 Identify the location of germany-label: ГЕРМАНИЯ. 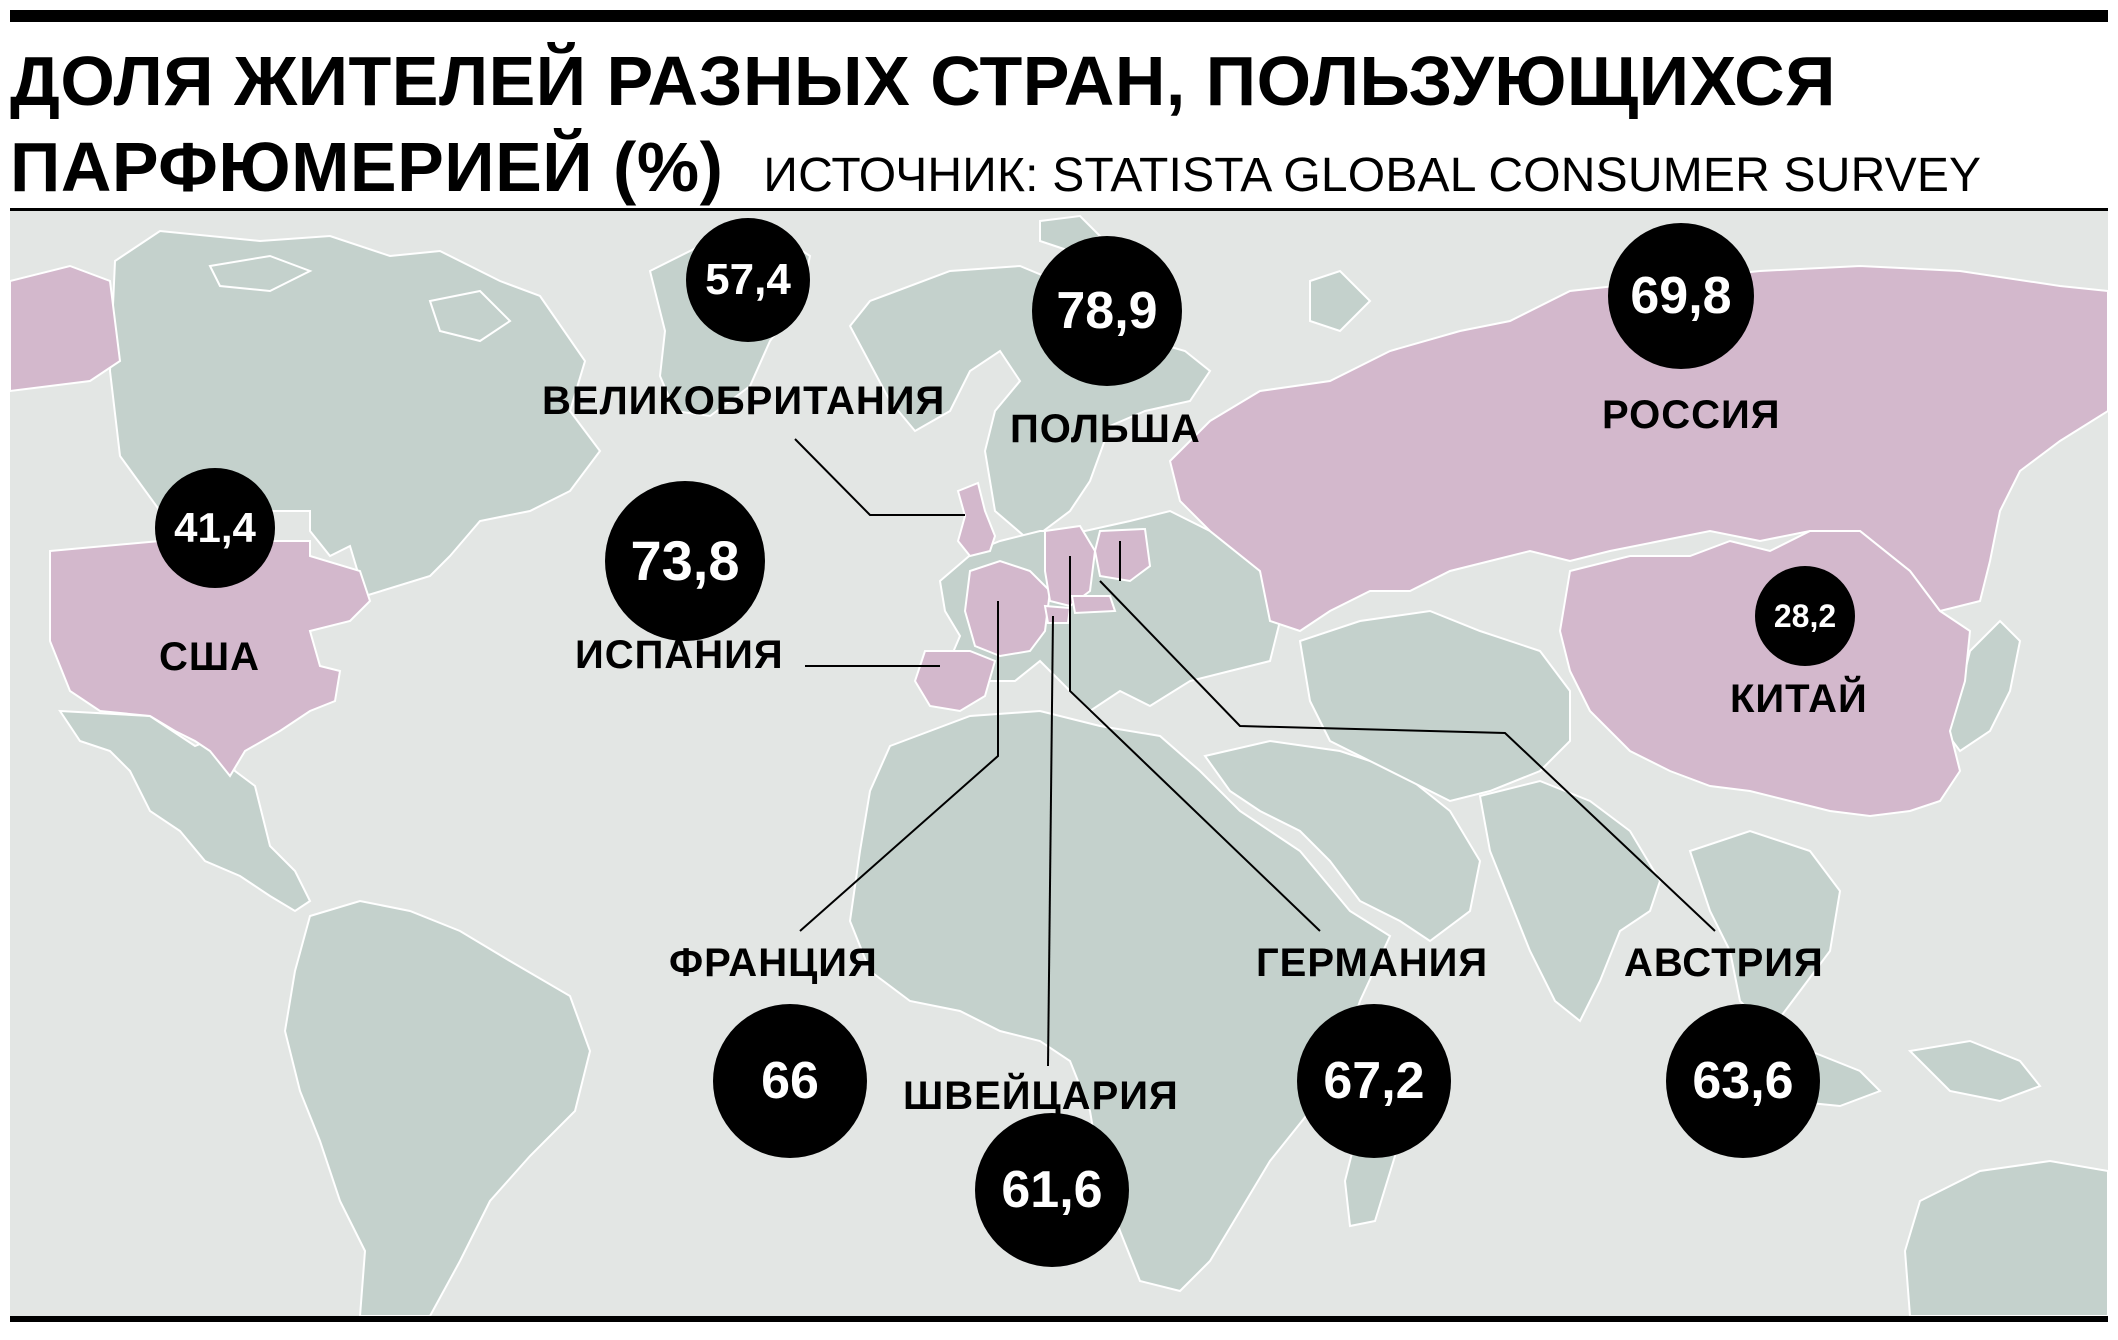
(1372, 963).